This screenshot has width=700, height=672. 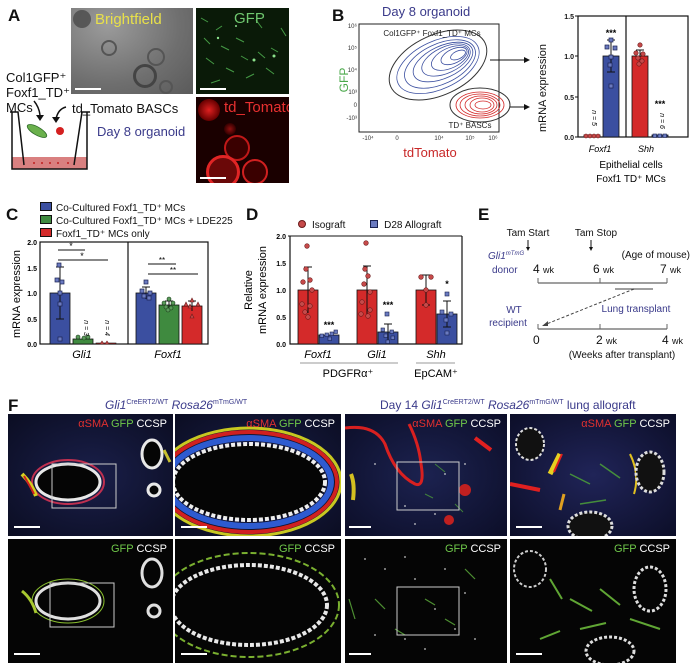 What do you see at coordinates (426, 601) in the screenshot?
I see `f-image-bottom-3: GFP CCSP` at bounding box center [426, 601].